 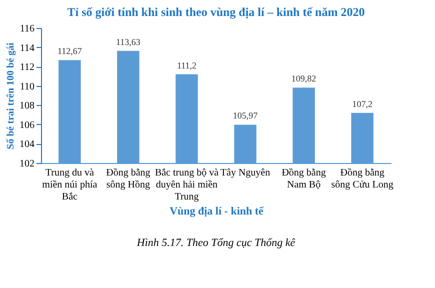 What do you see at coordinates (70, 185) in the screenshot?
I see `x-tick-label: Trung du và miền núi phía Bắc` at bounding box center [70, 185].